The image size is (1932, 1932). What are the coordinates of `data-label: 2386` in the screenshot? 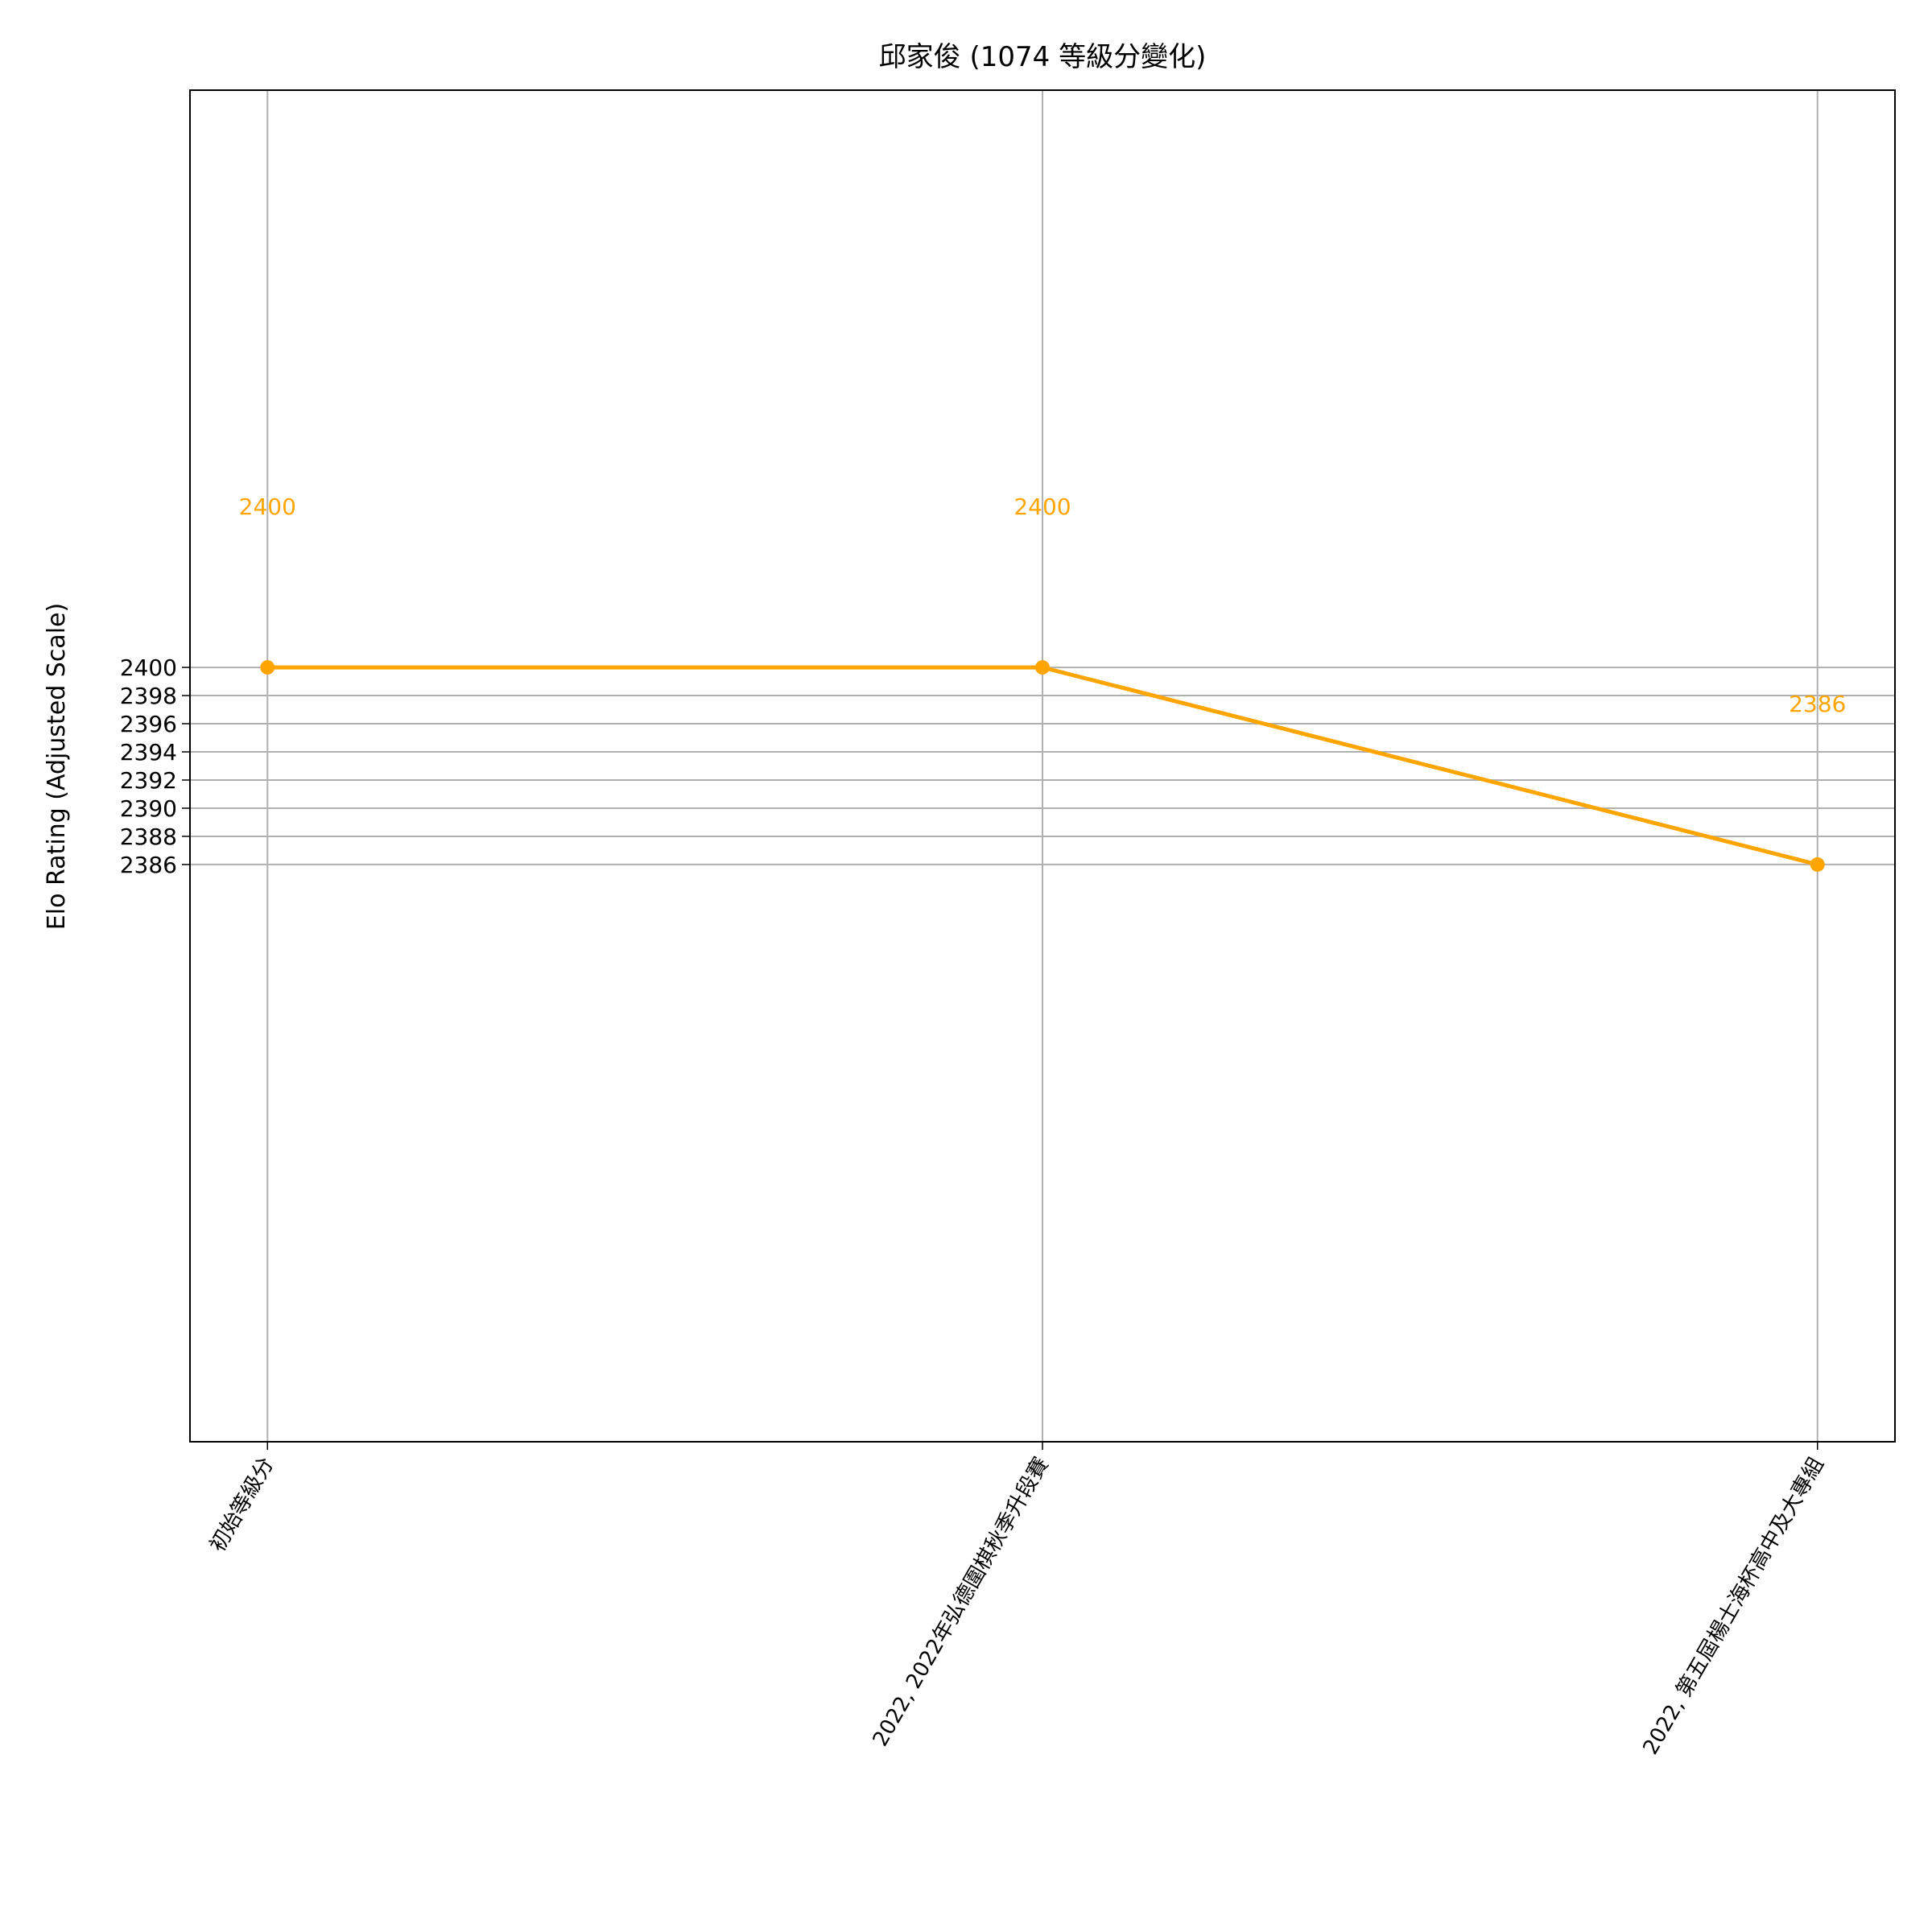 It's located at (1817, 704).